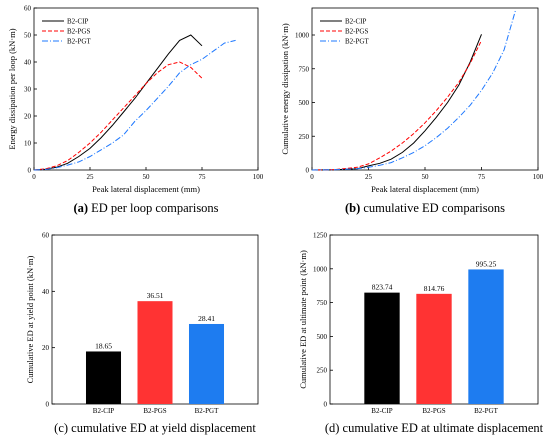  What do you see at coordinates (28, 144) in the screenshot?
I see `y-tick-label: 10` at bounding box center [28, 144].